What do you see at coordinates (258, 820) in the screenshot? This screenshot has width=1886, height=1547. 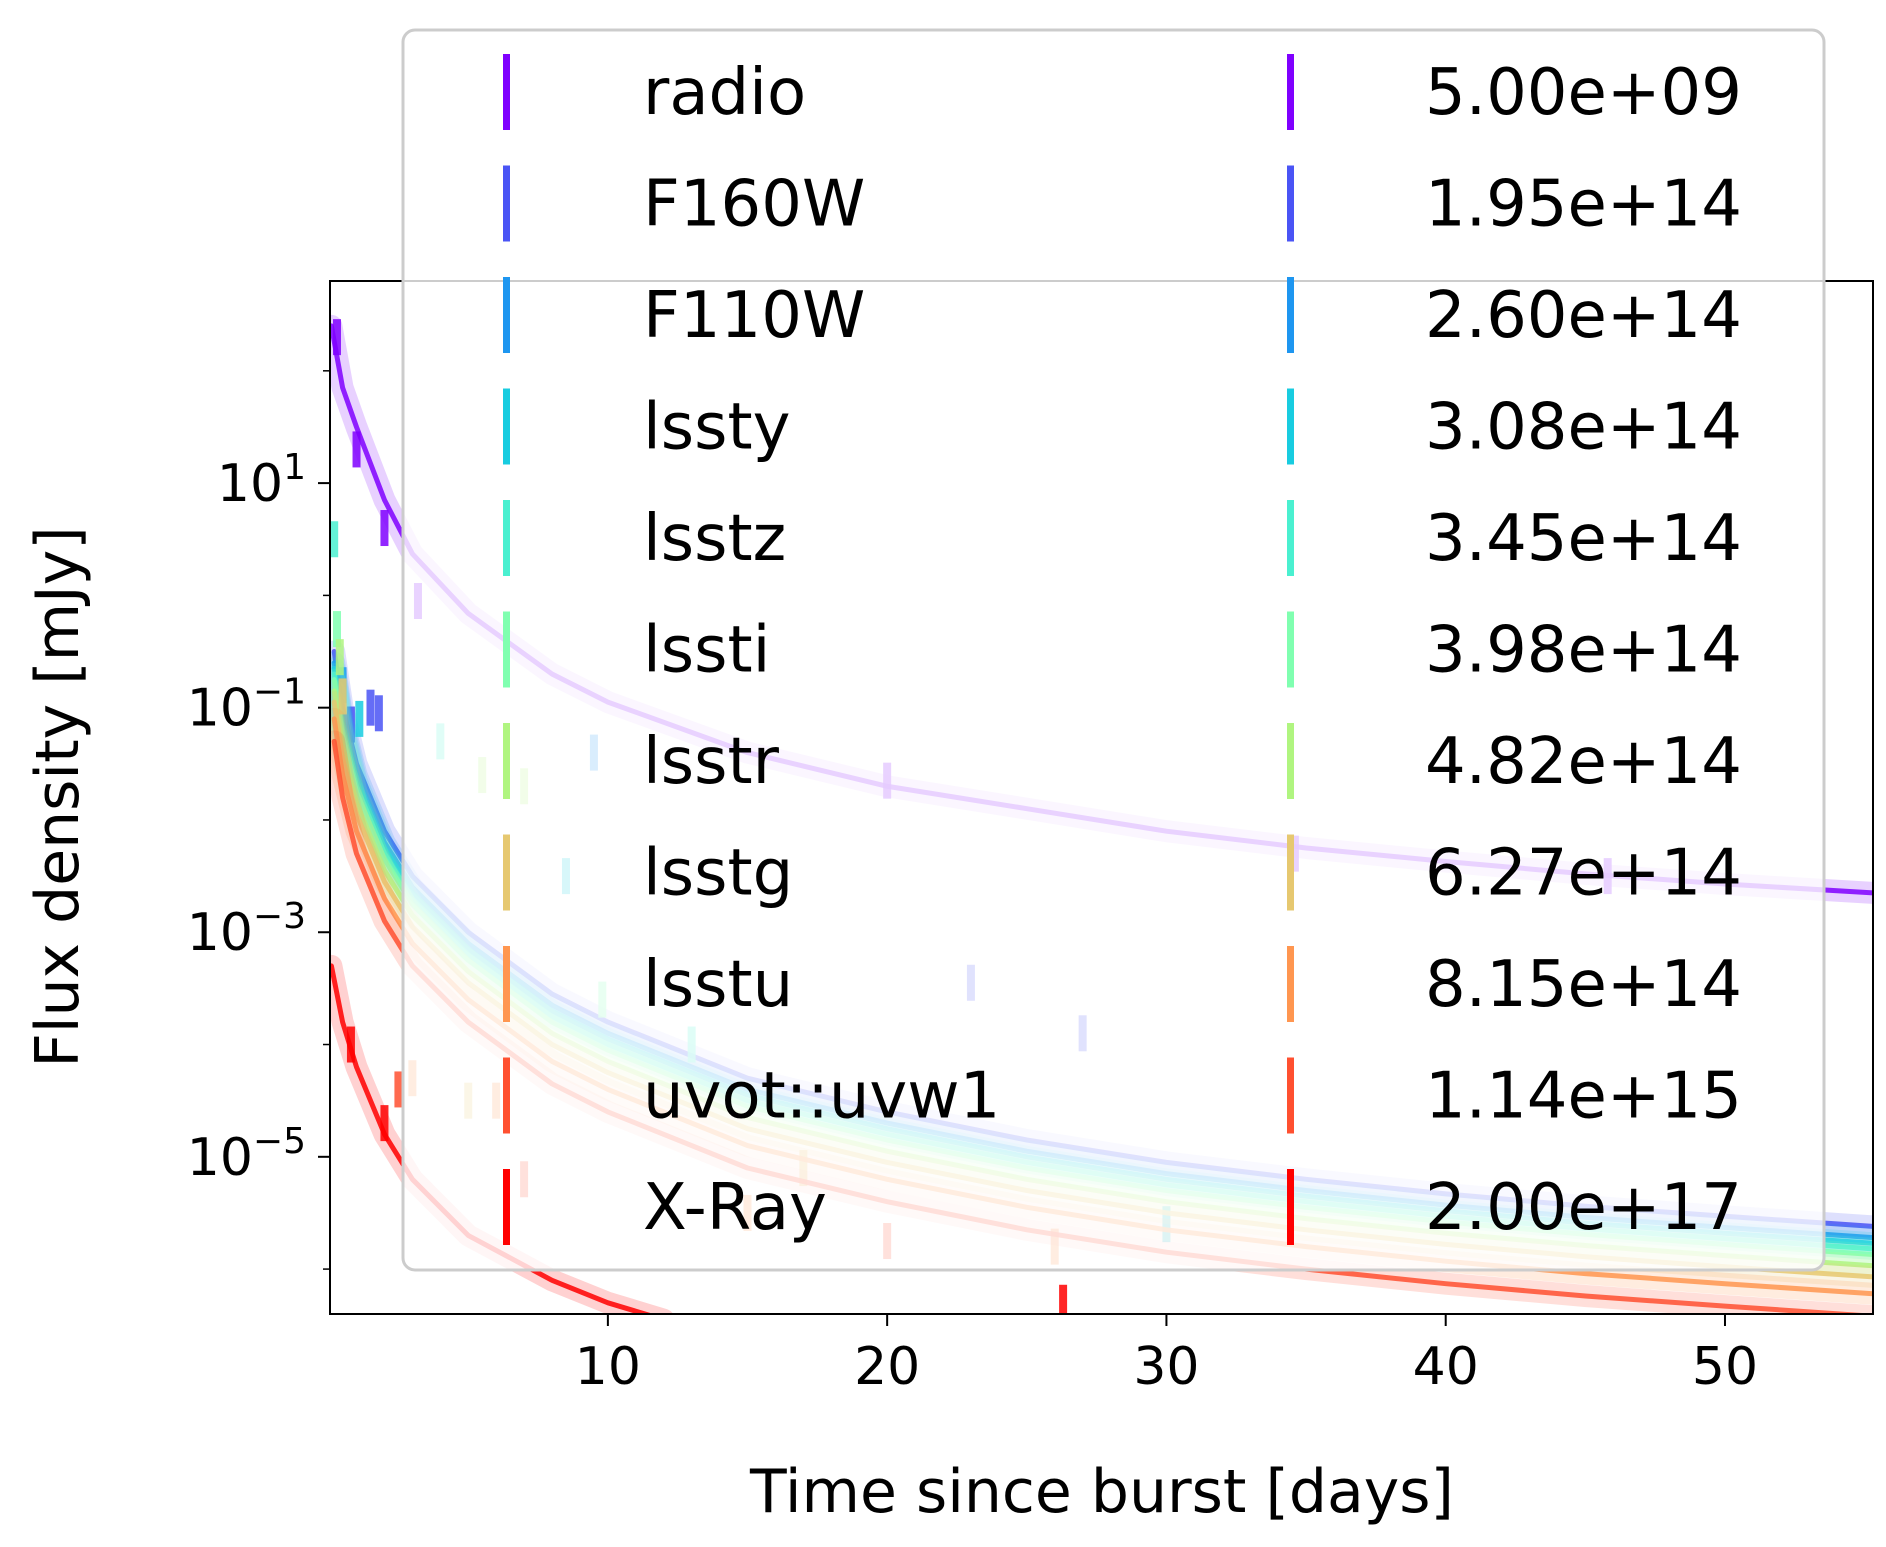 I see `y-axis: 10¹ 10⁻¹ 10⁻³ 10⁻⁵` at bounding box center [258, 820].